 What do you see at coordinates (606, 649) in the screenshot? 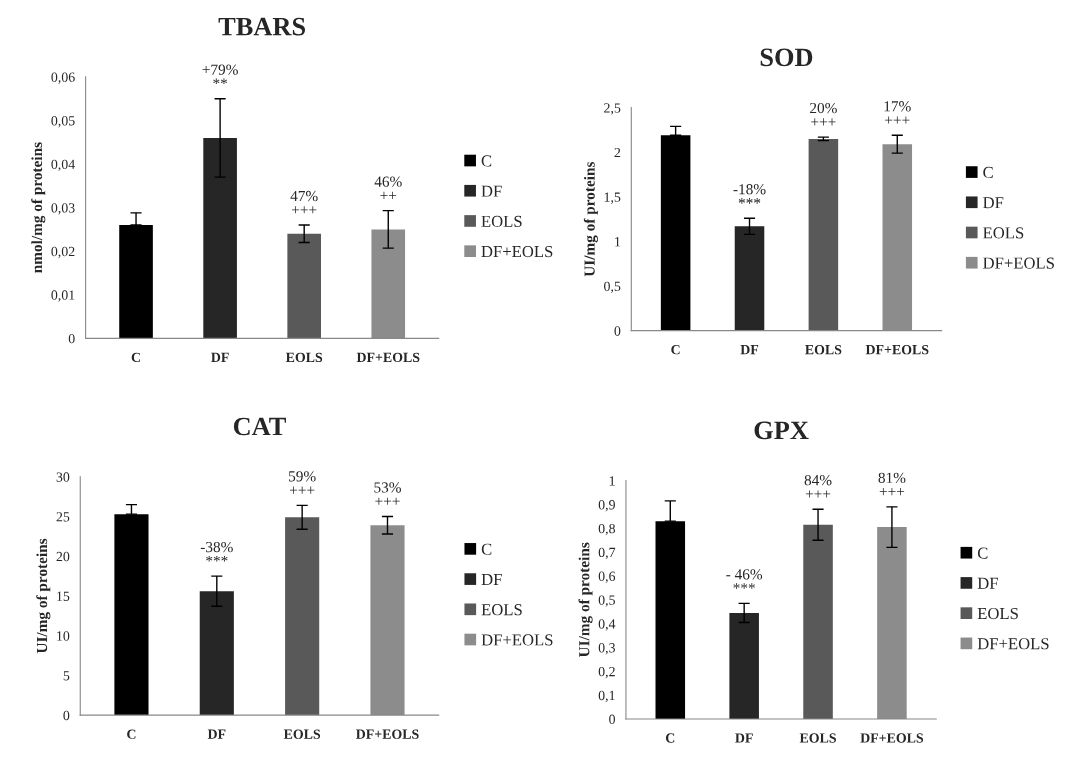
I see `y-tick-label: 0,3` at bounding box center [606, 649].